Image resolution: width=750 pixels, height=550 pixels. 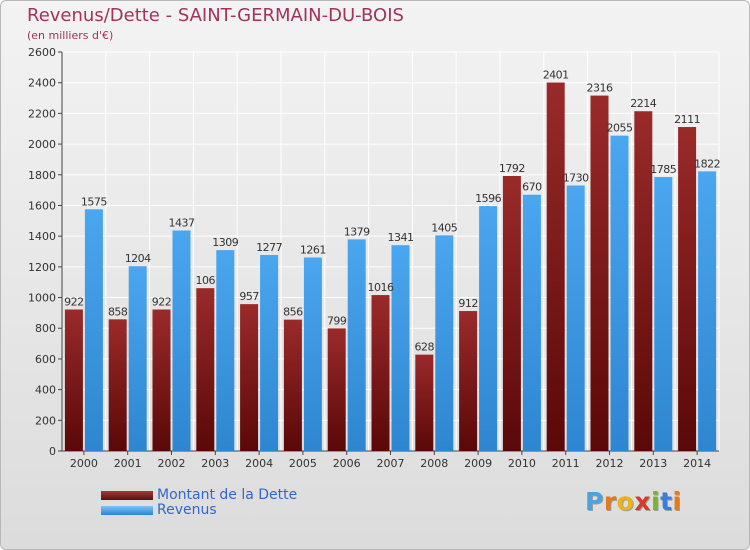 What do you see at coordinates (522, 463) in the screenshot?
I see `x-tick-label: 2010` at bounding box center [522, 463].